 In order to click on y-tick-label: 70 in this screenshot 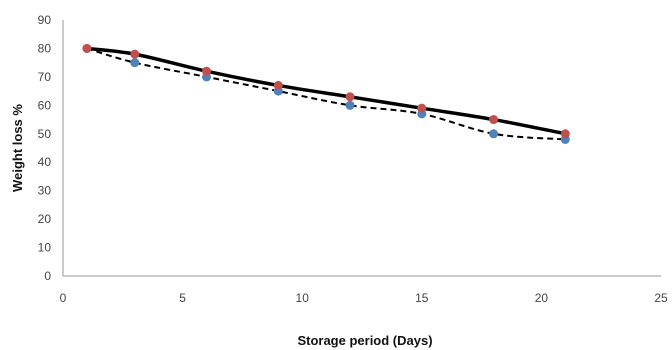, I will do `click(45, 77)`.